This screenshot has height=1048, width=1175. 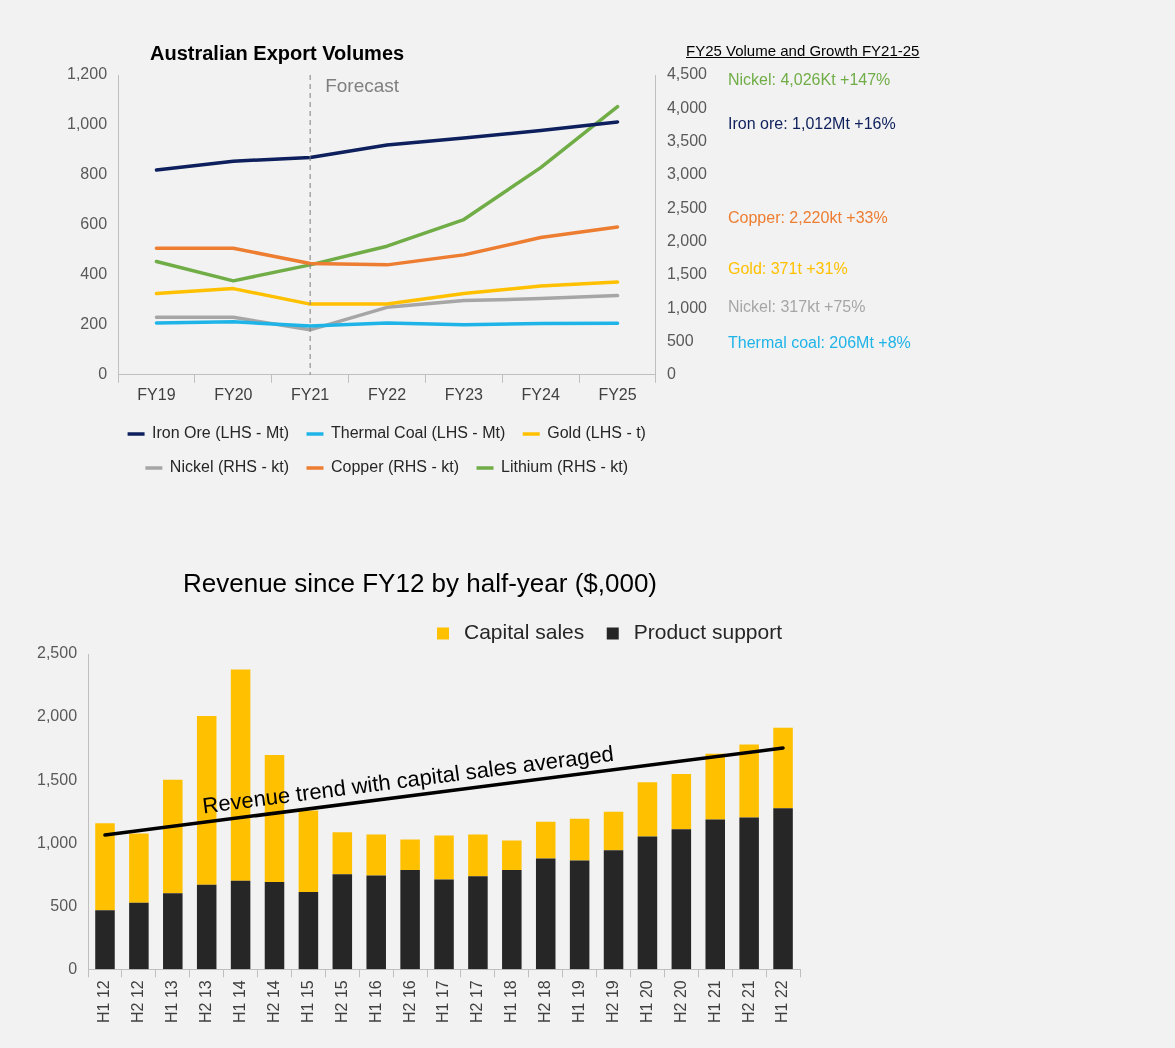 What do you see at coordinates (680, 1002) in the screenshot?
I see `x-tick-label: H2 20` at bounding box center [680, 1002].